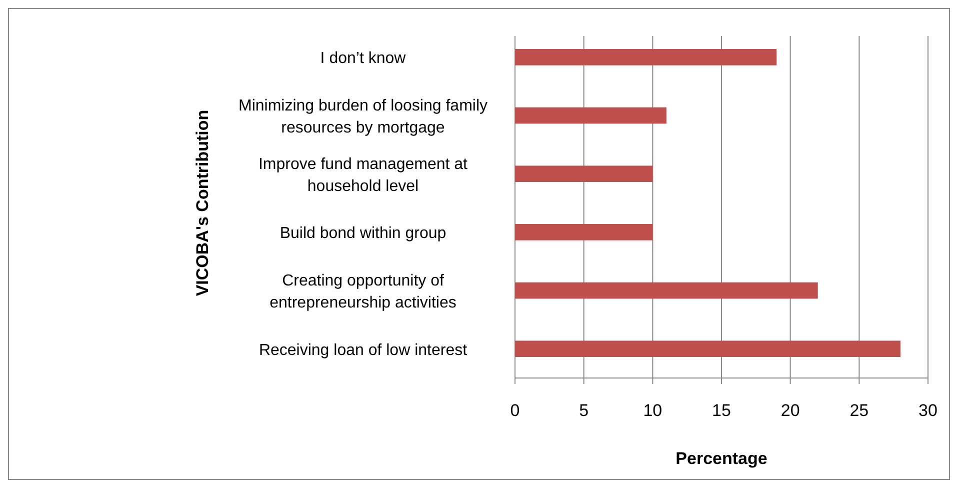 This screenshot has height=488, width=958. Describe the element at coordinates (721, 410) in the screenshot. I see `x-tick-label: 15` at that location.